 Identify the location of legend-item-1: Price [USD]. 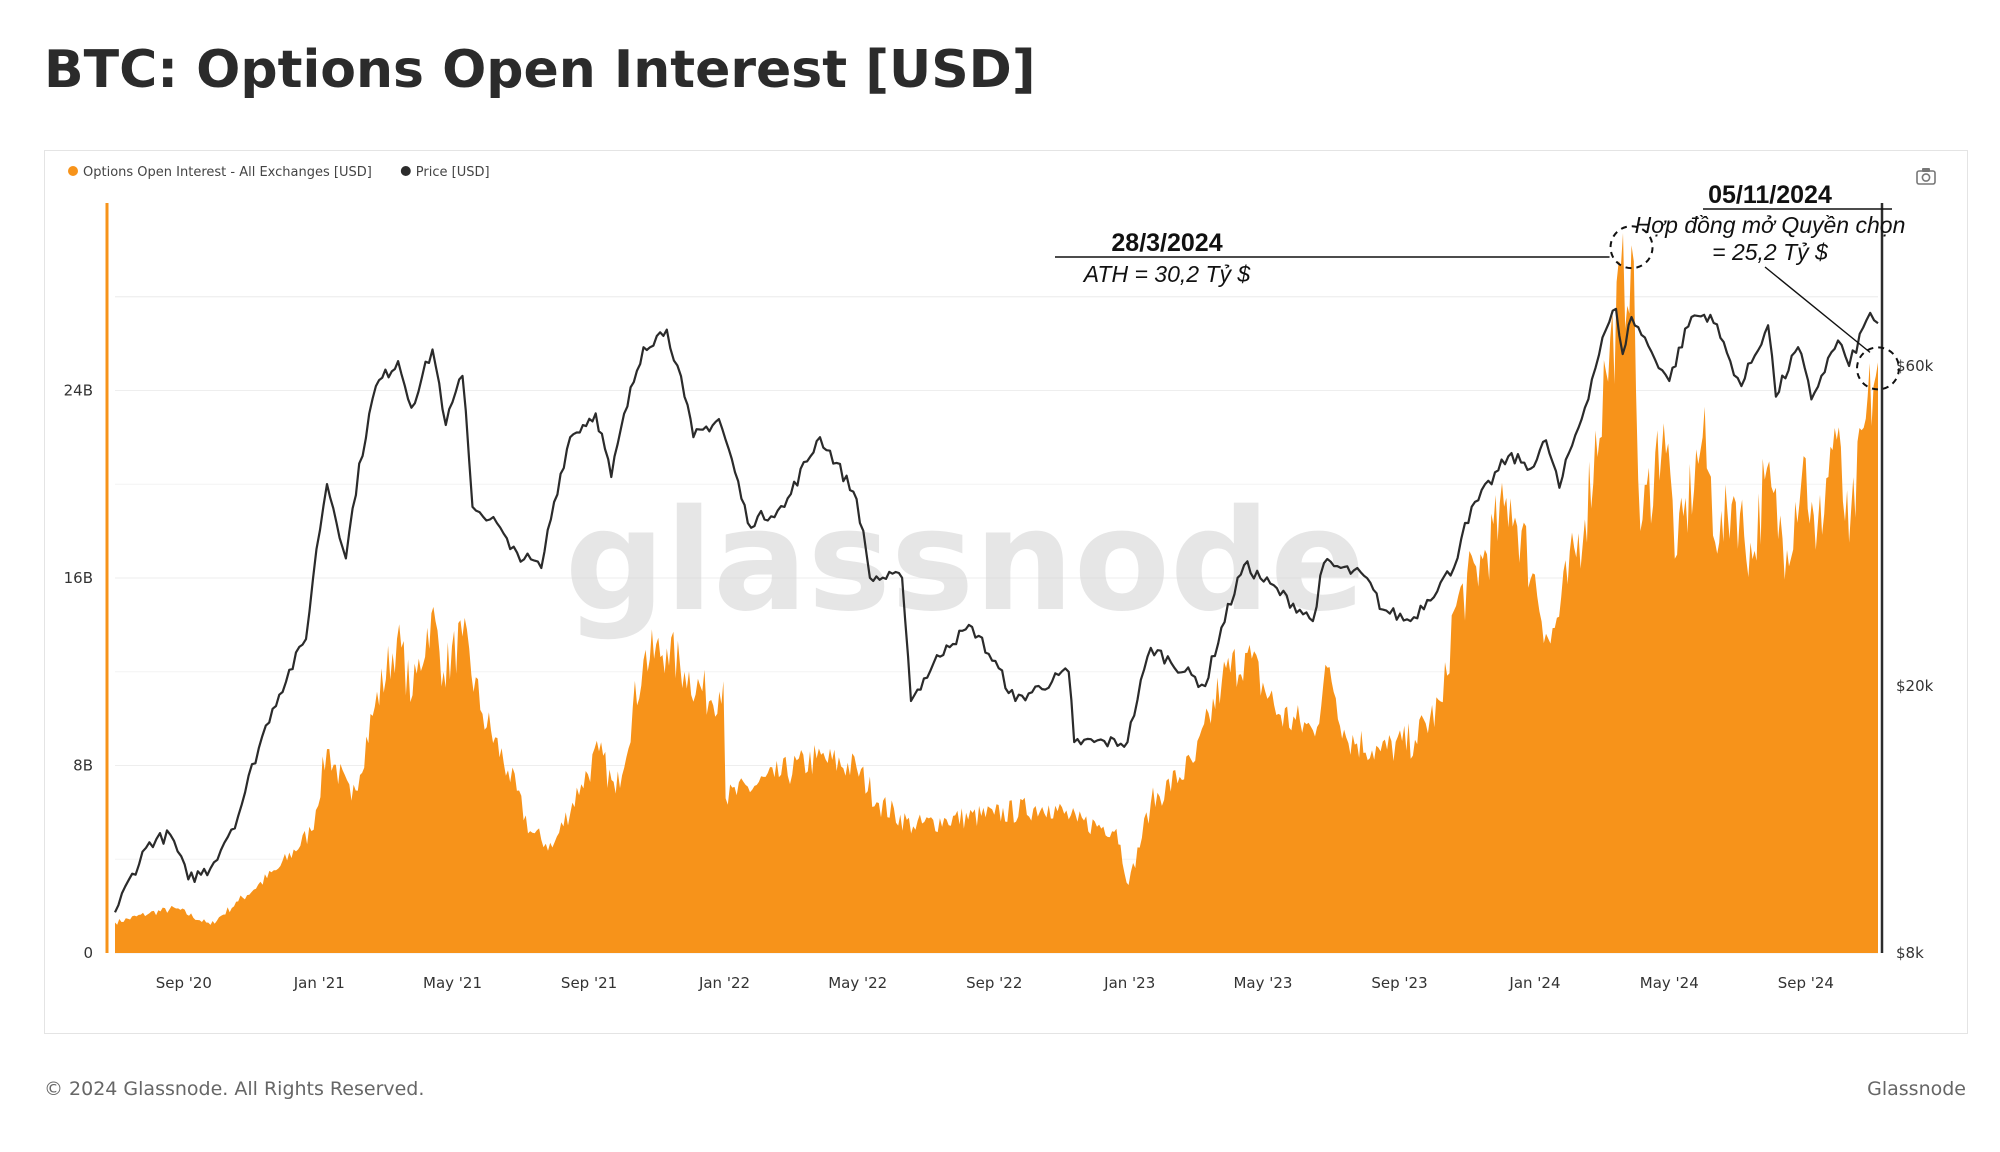
(445, 172).